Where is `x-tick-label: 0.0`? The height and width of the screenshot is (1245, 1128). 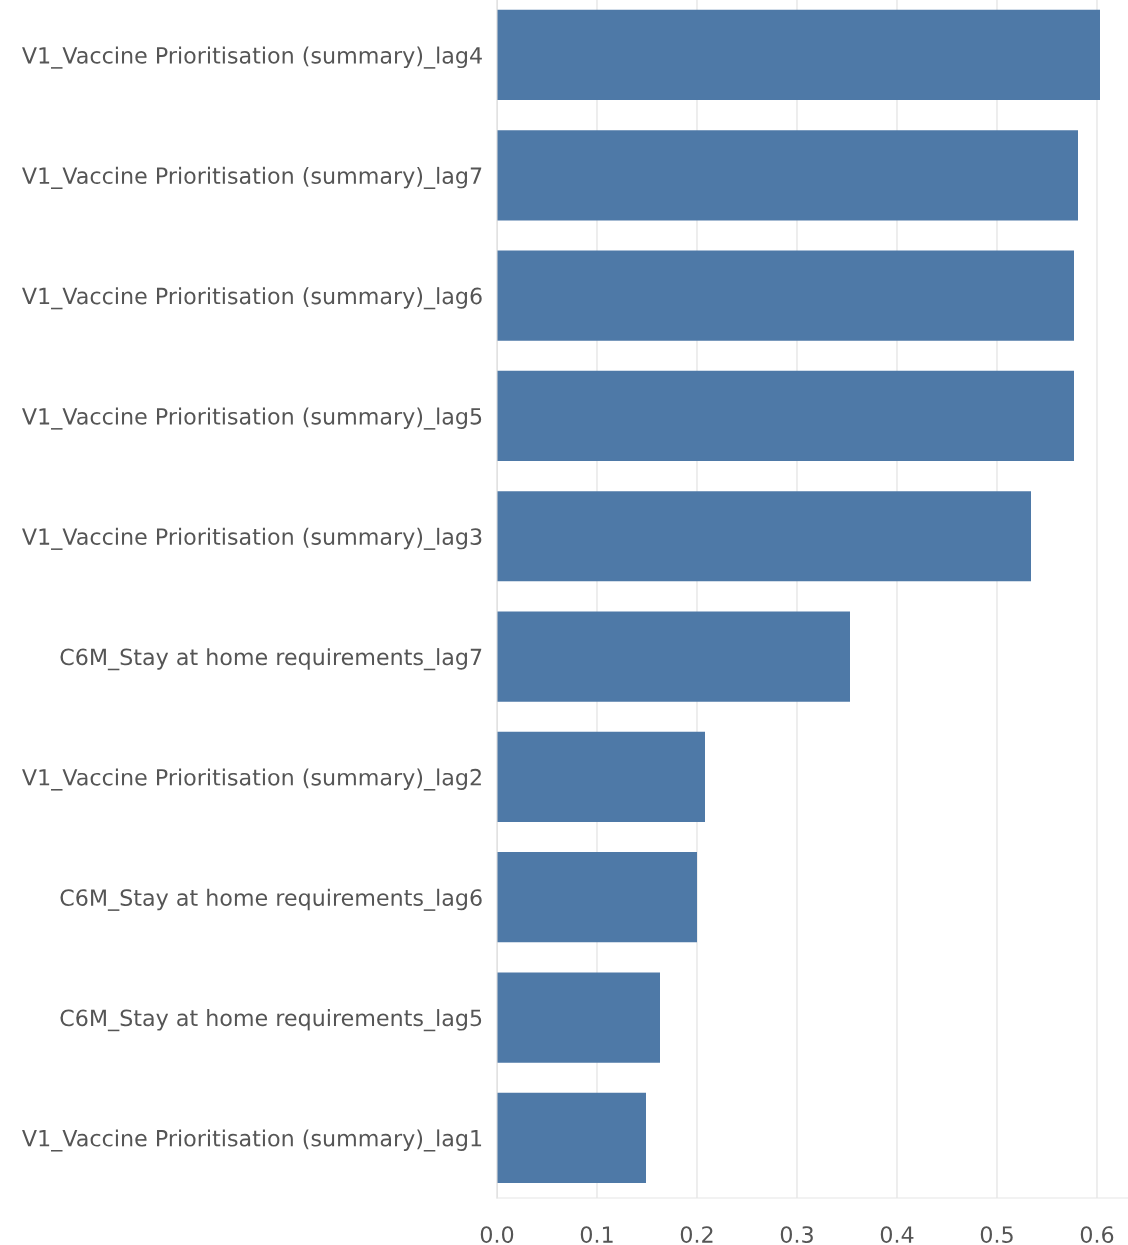
x-tick-label: 0.0 is located at coordinates (497, 1234).